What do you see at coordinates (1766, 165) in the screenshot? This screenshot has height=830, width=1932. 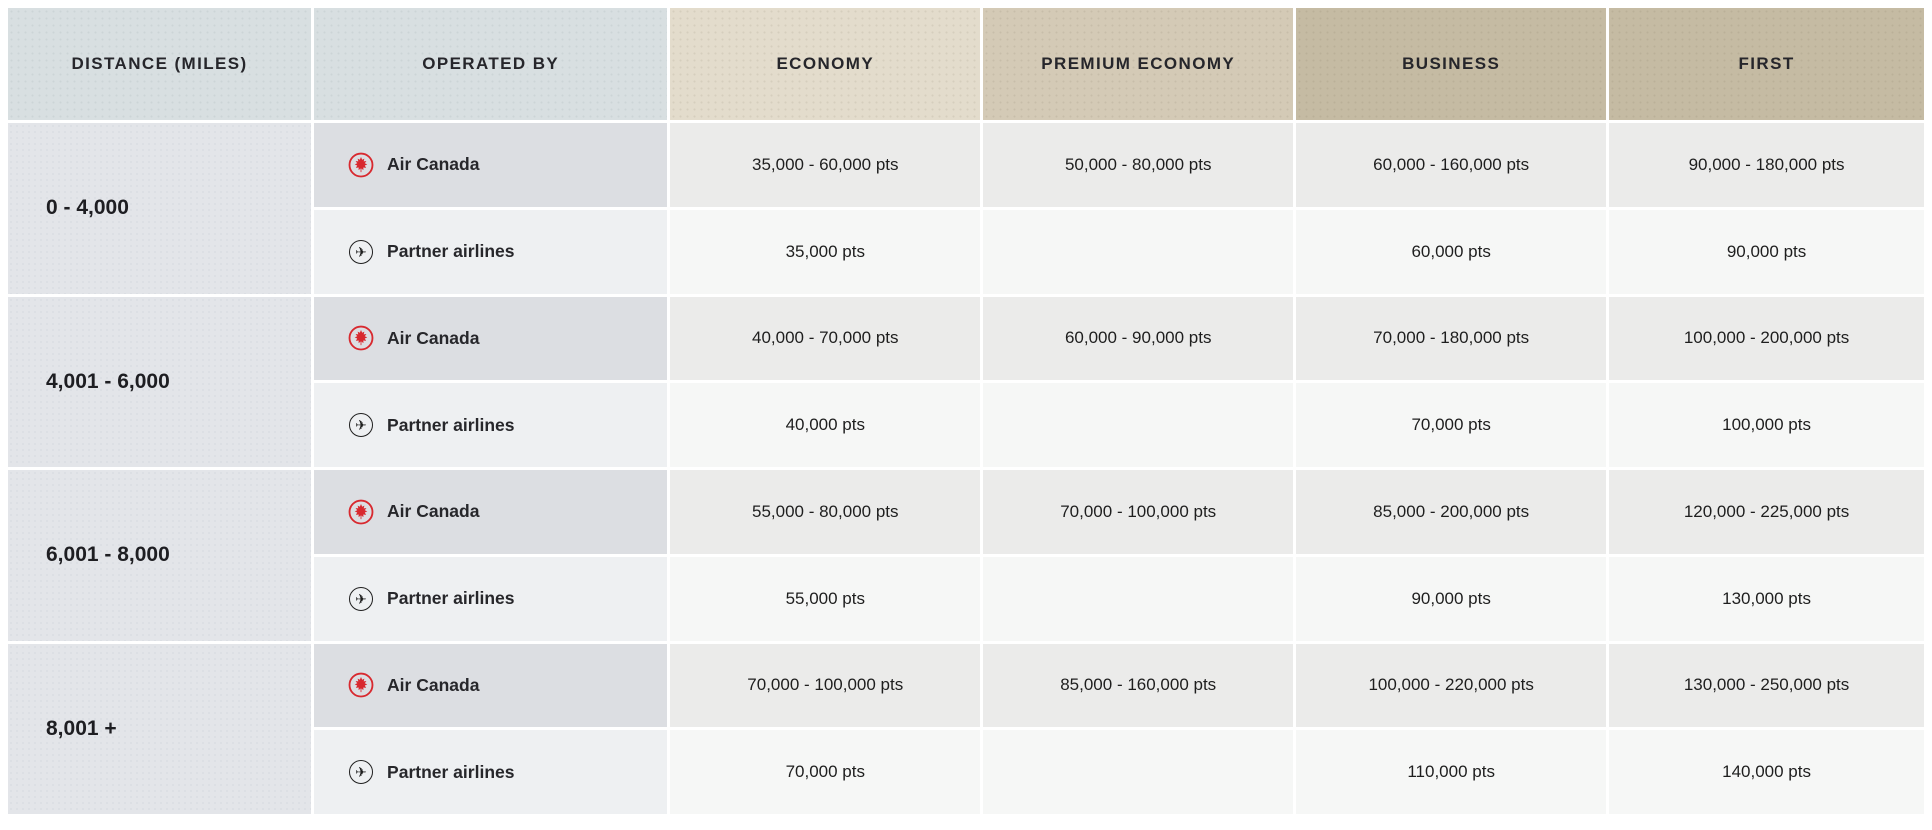 I see `first-value: 90,000 - 180,000 pts` at bounding box center [1766, 165].